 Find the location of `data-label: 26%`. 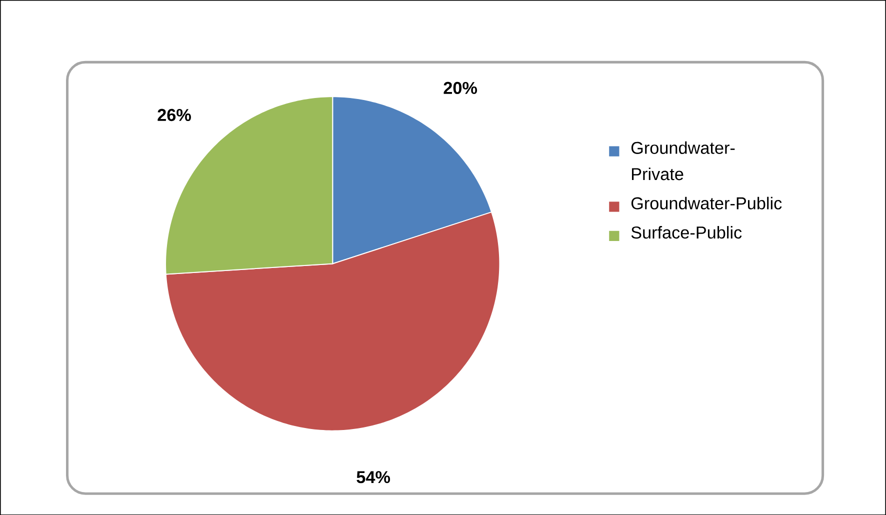

data-label: 26% is located at coordinates (174, 114).